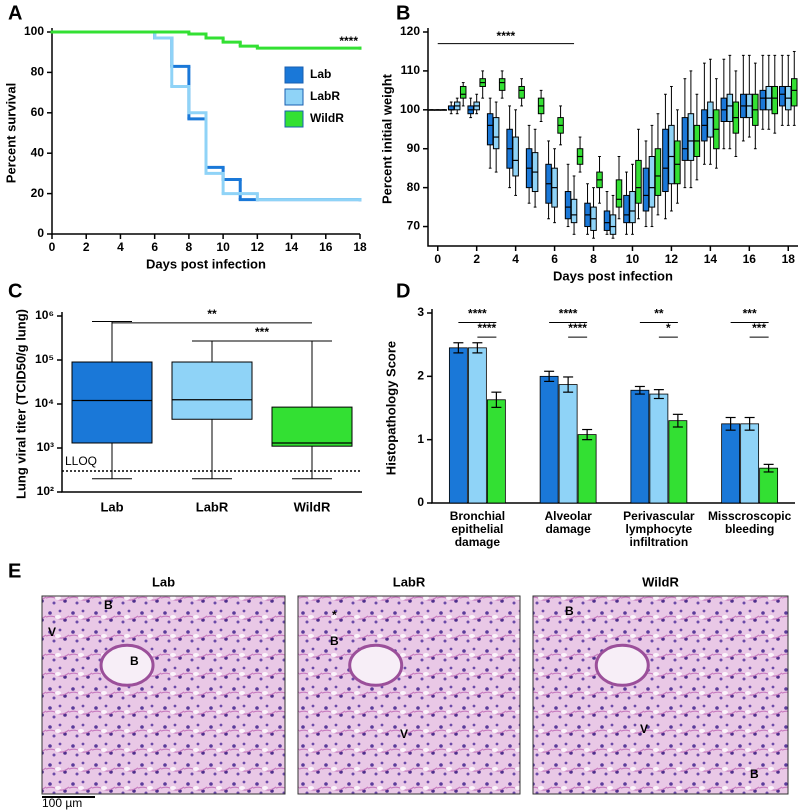 This screenshot has width=800, height=810. I want to click on legend-label: LabR, so click(325, 96).